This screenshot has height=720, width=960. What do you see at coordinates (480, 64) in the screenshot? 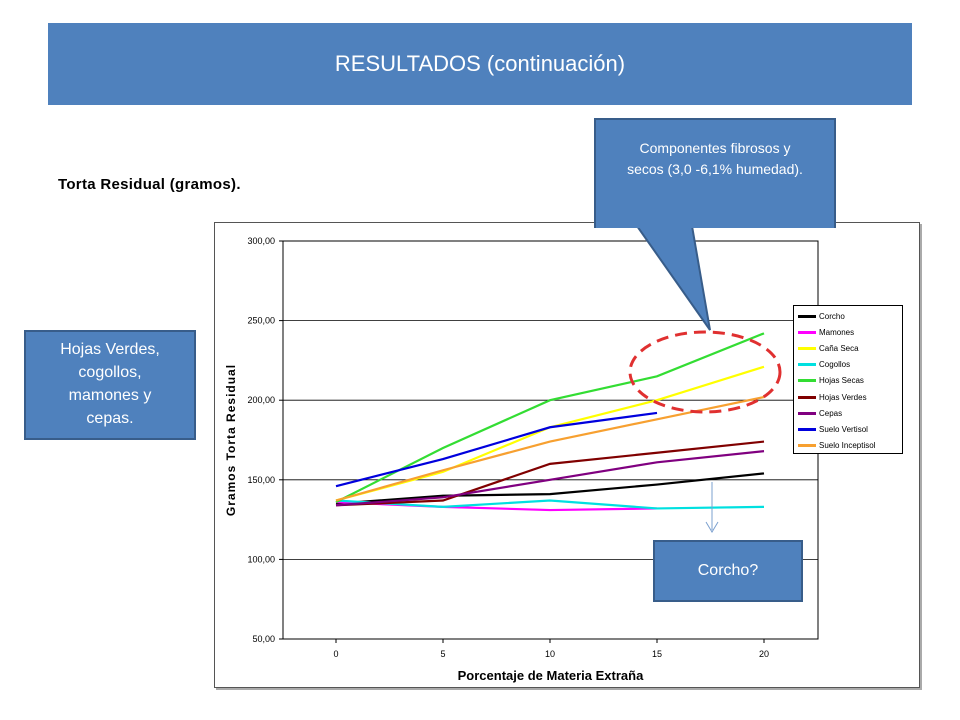
I see `slide-title: RESULTADOS (continuación)` at bounding box center [480, 64].